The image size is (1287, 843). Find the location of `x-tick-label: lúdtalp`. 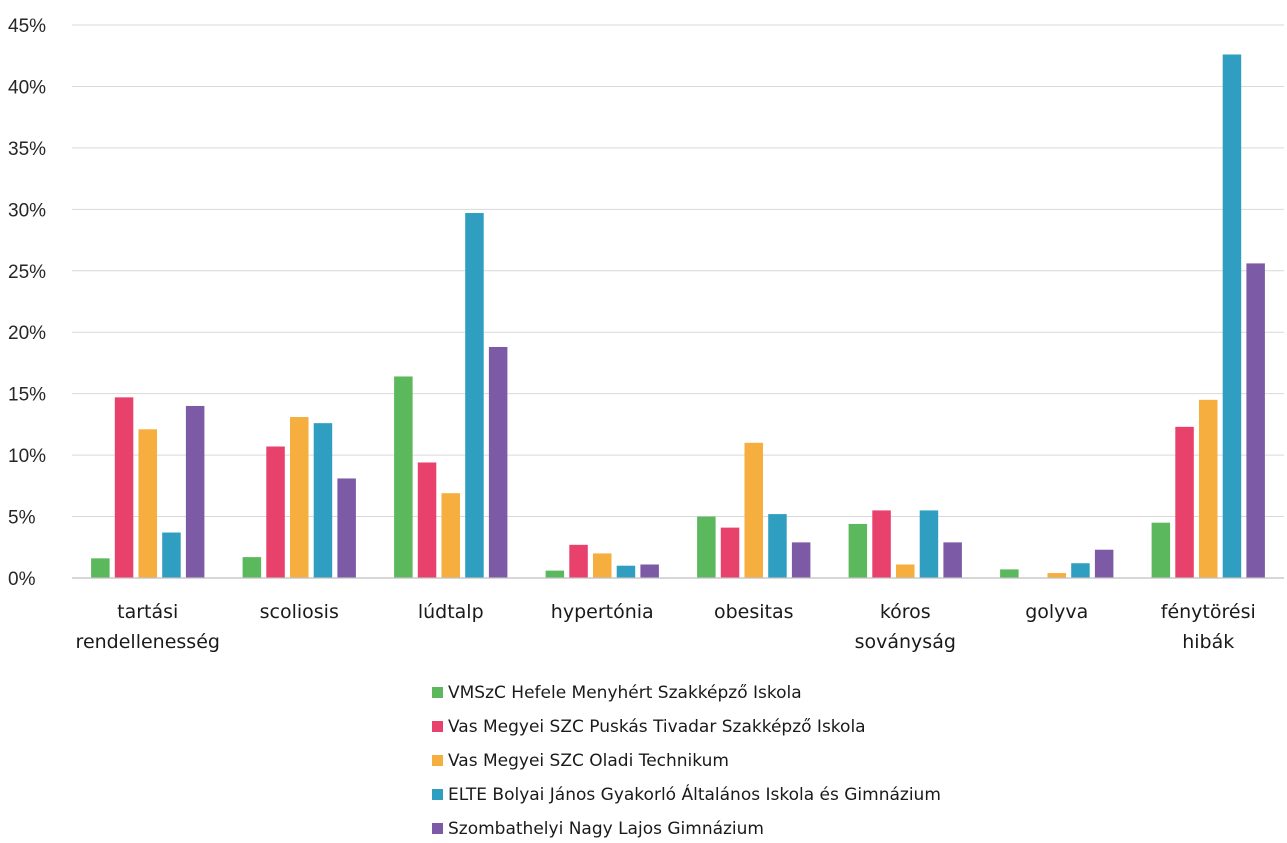

x-tick-label: lúdtalp is located at coordinates (451, 612).